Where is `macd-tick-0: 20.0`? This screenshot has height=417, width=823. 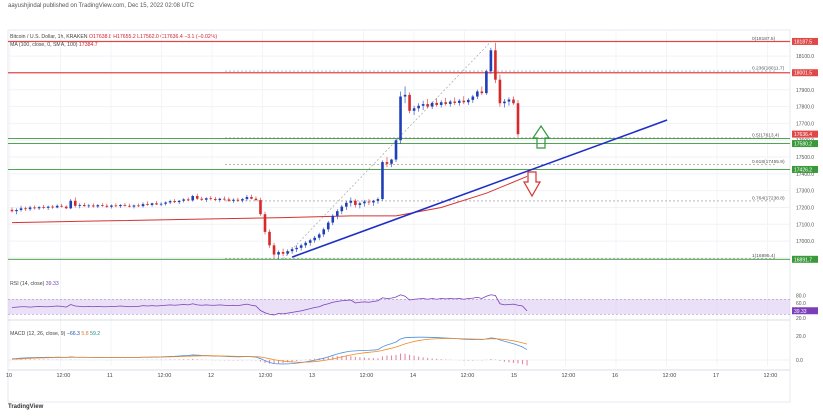 macd-tick-0: 20.0 is located at coordinates (801, 337).